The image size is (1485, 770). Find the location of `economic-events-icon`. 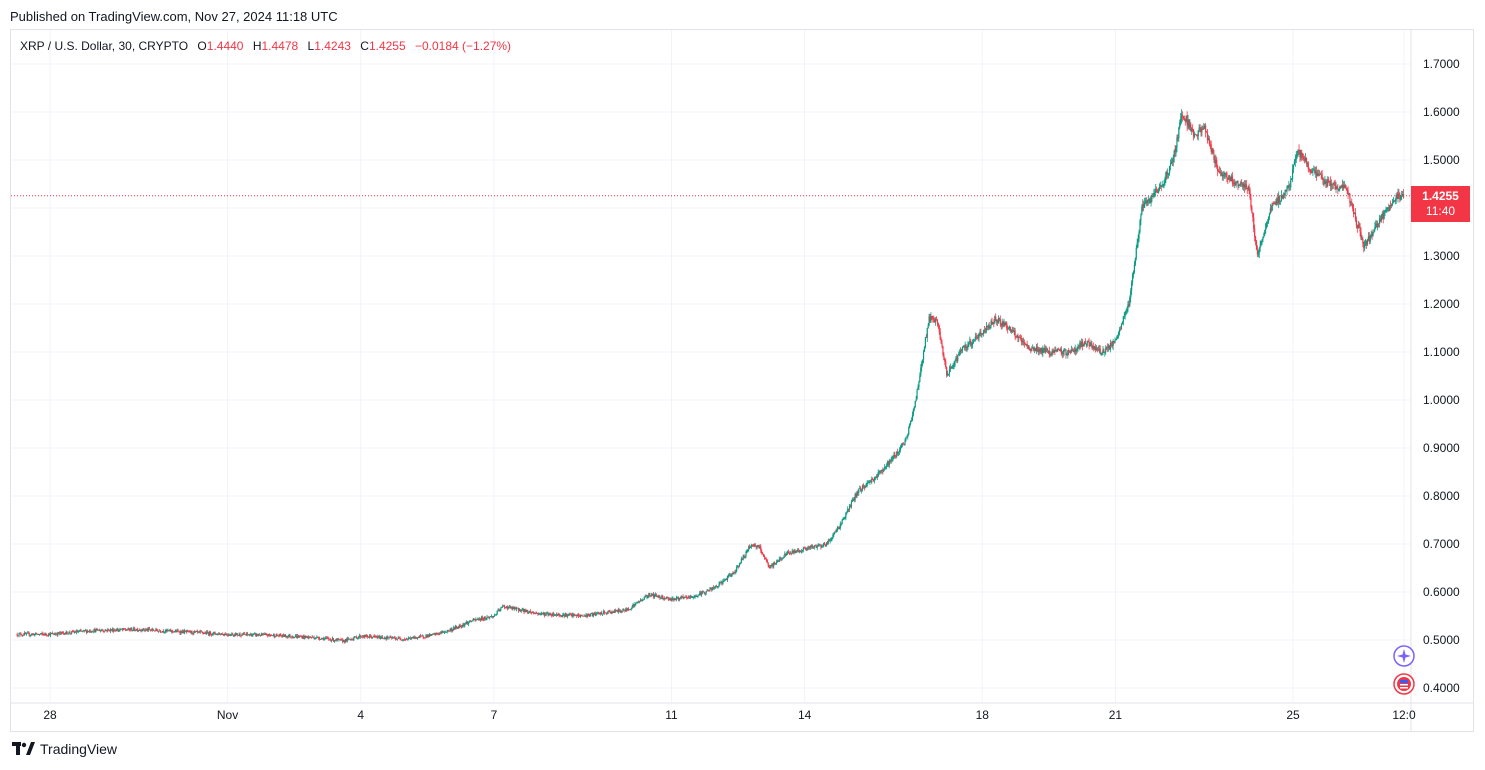

economic-events-icon is located at coordinates (1404, 684).